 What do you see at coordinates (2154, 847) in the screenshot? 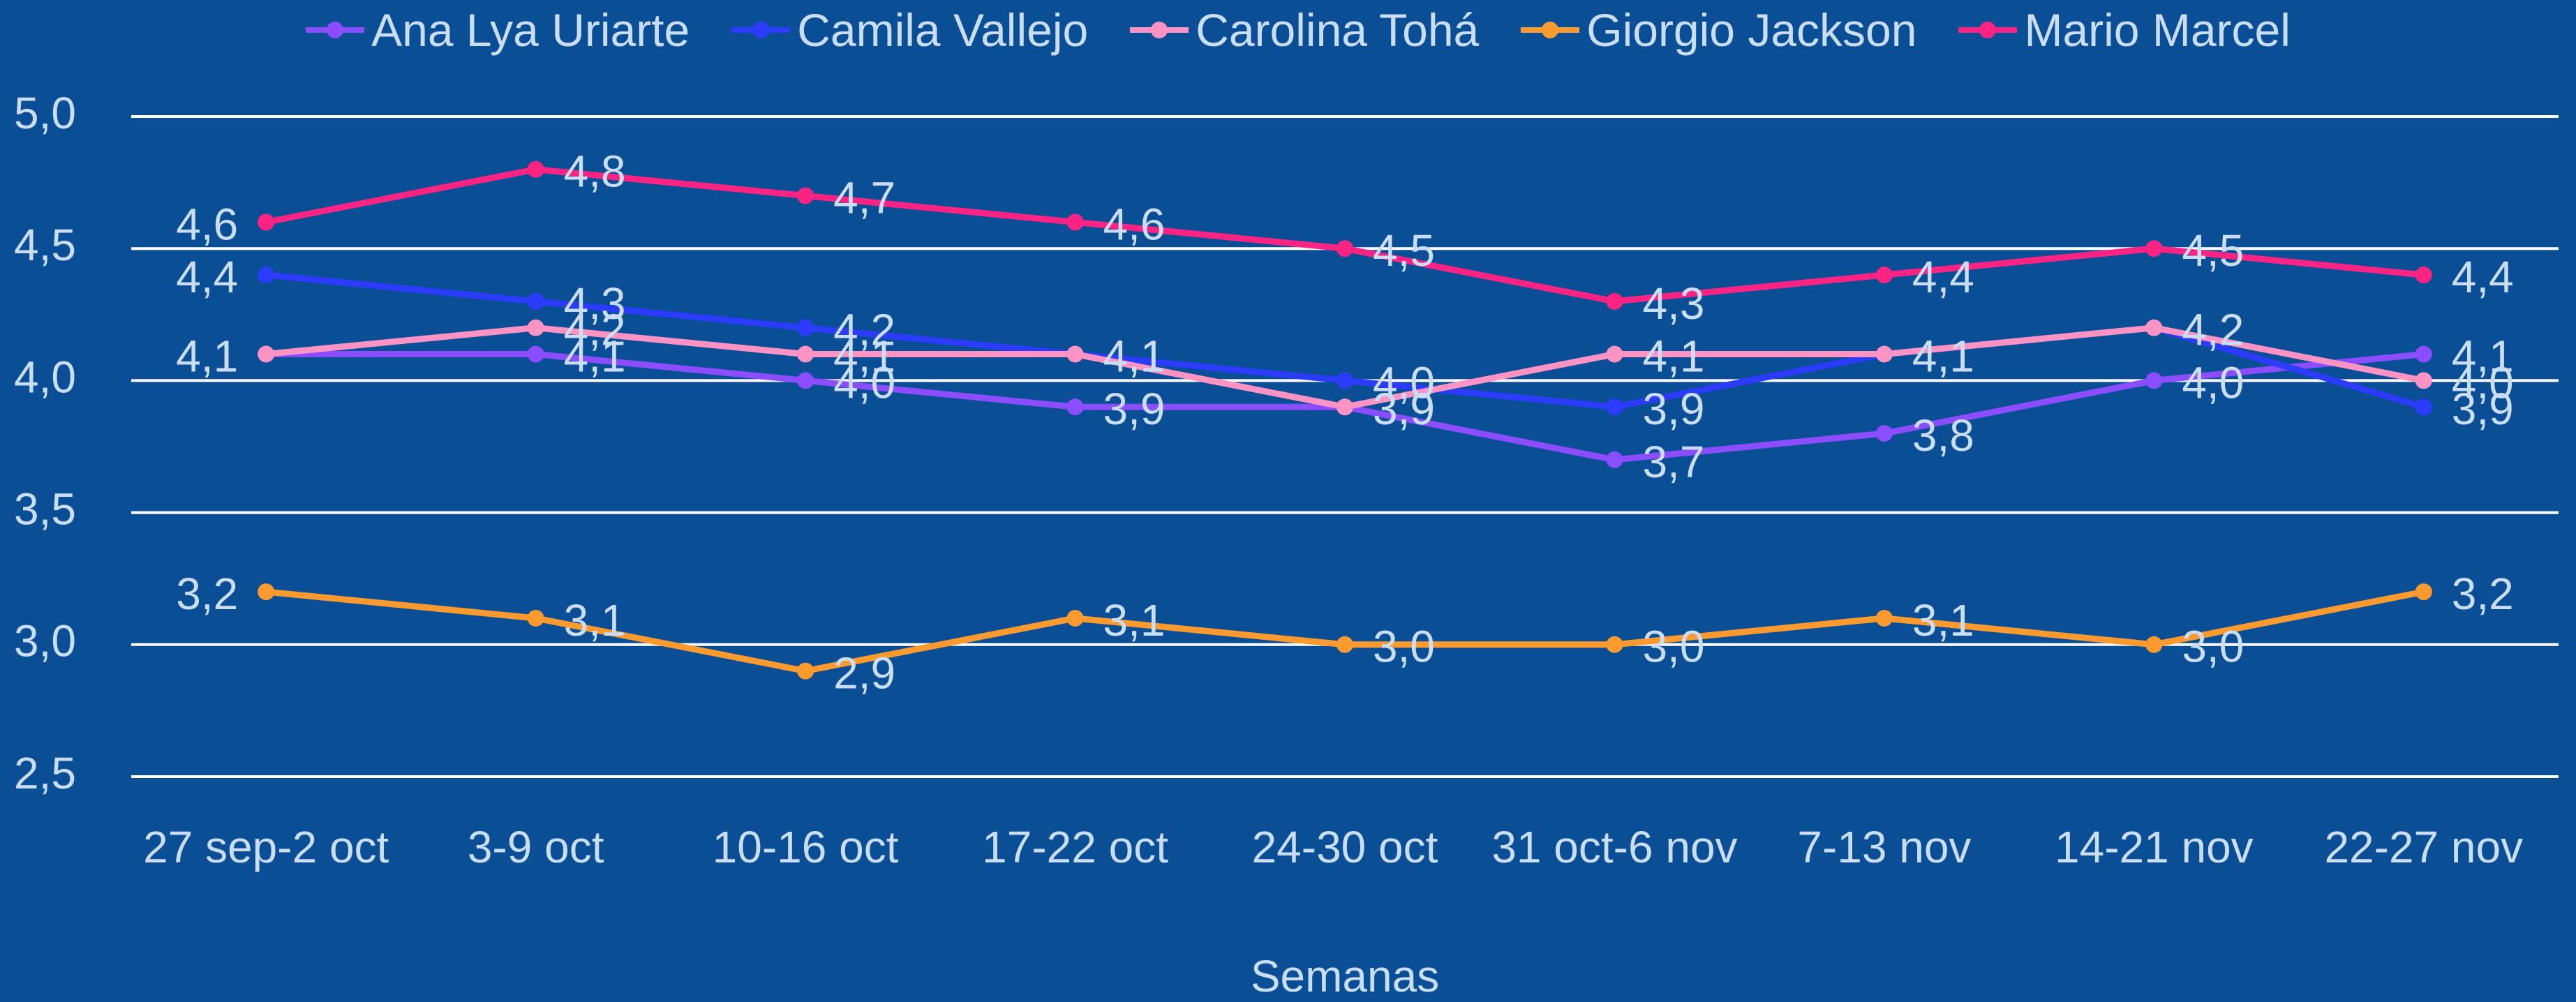
I see `x-tick-label: 14-21 nov` at bounding box center [2154, 847].